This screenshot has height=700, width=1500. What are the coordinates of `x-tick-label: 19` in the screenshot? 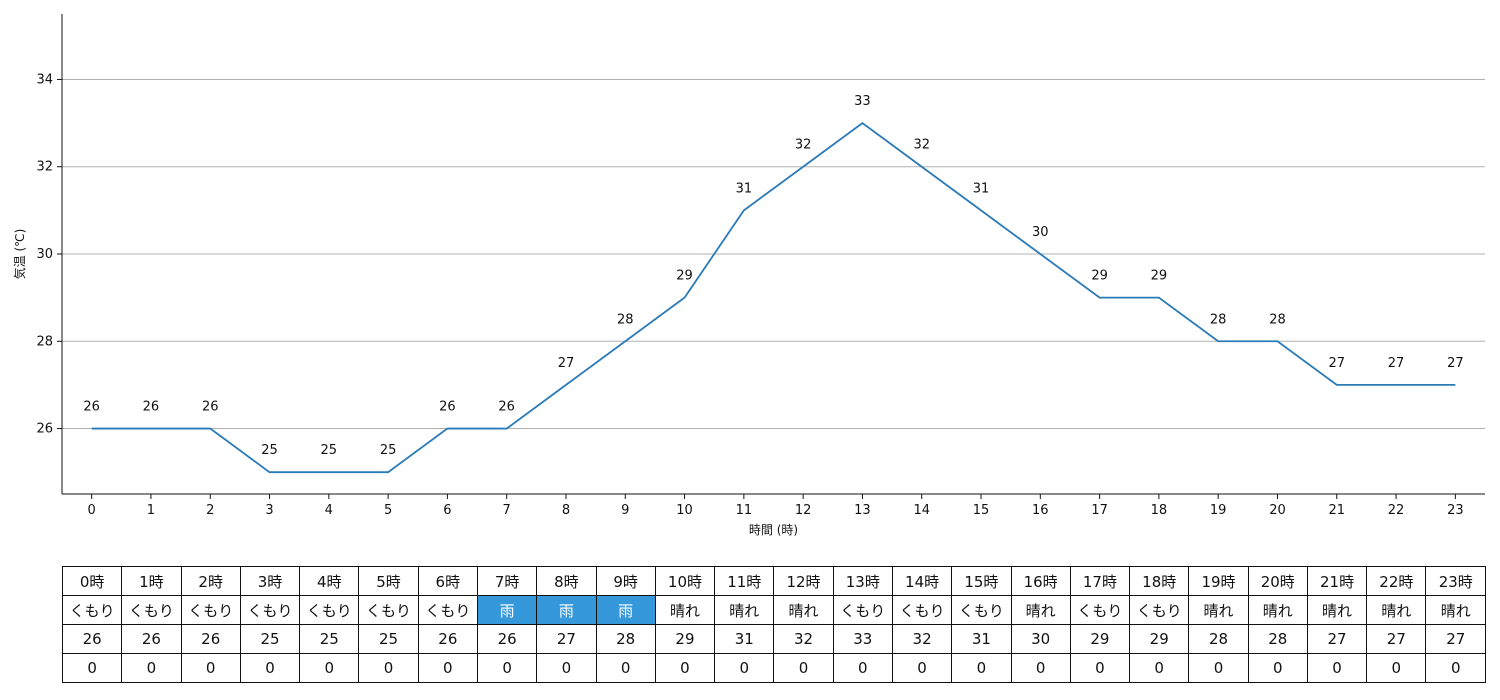 It's located at (1218, 510).